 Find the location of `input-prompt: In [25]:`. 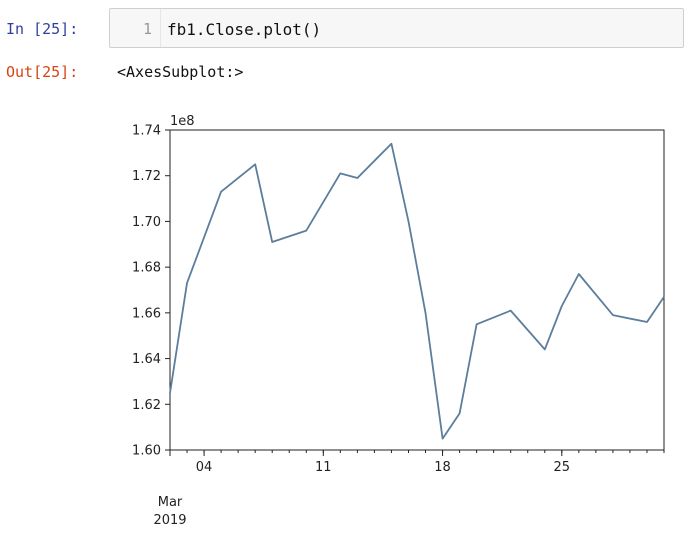

input-prompt: In [25]: is located at coordinates (42, 29).